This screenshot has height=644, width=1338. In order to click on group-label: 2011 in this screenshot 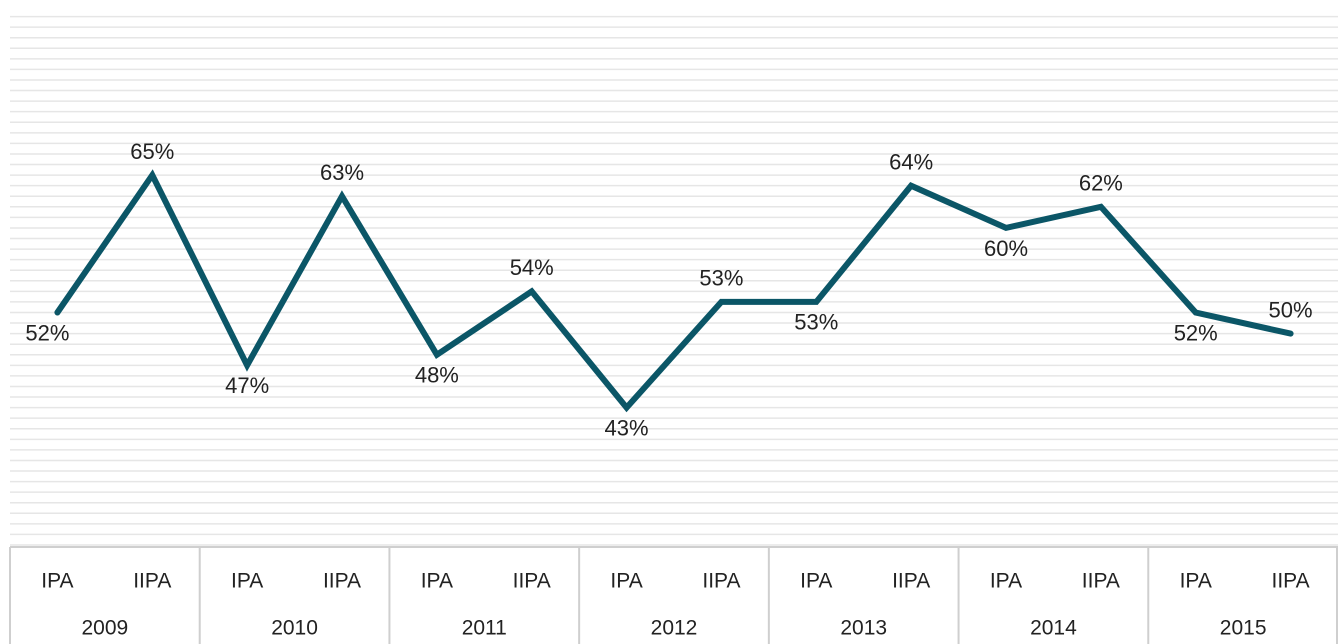, I will do `click(484, 628)`.